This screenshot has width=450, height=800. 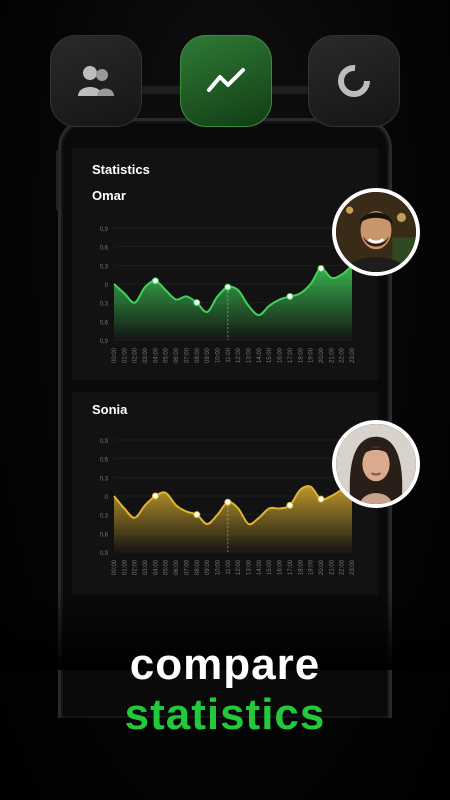 I want to click on user-name-sonia: Sonia, so click(x=110, y=409).